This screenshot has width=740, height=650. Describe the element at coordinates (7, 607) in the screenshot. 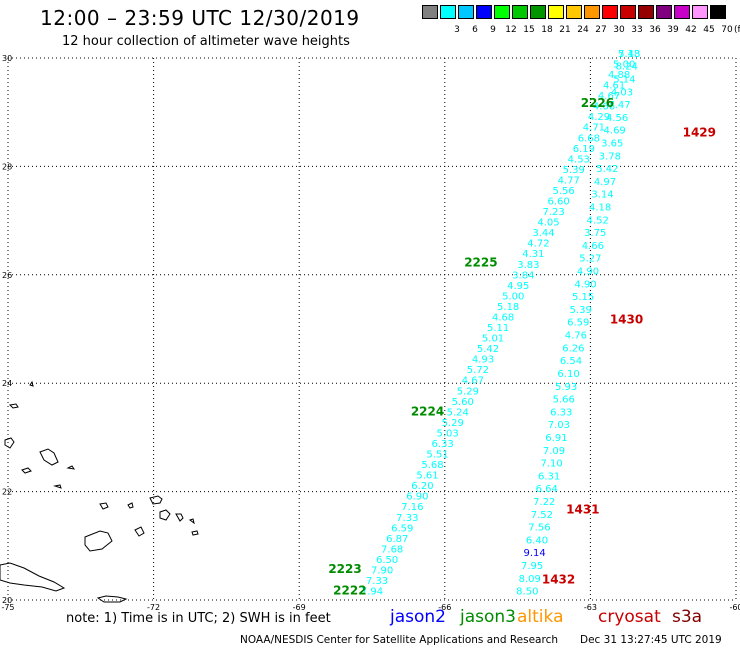

I see `longitude-tick-label: -75` at that location.